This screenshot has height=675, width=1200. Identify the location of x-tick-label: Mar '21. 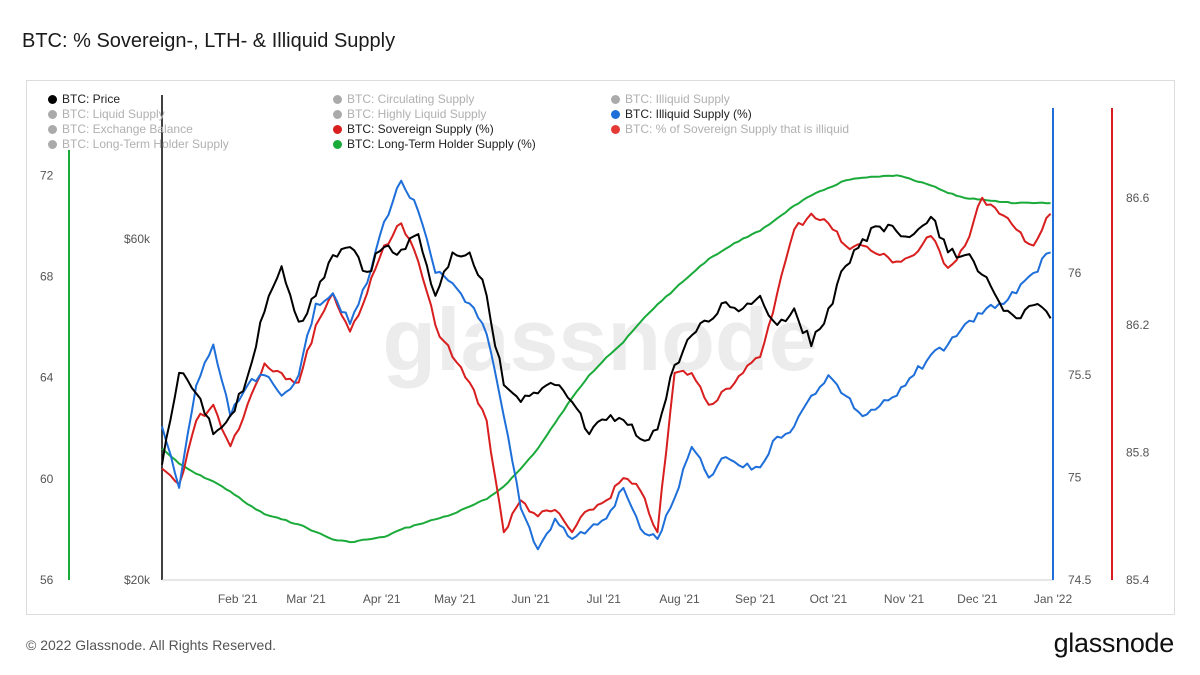
(306, 599).